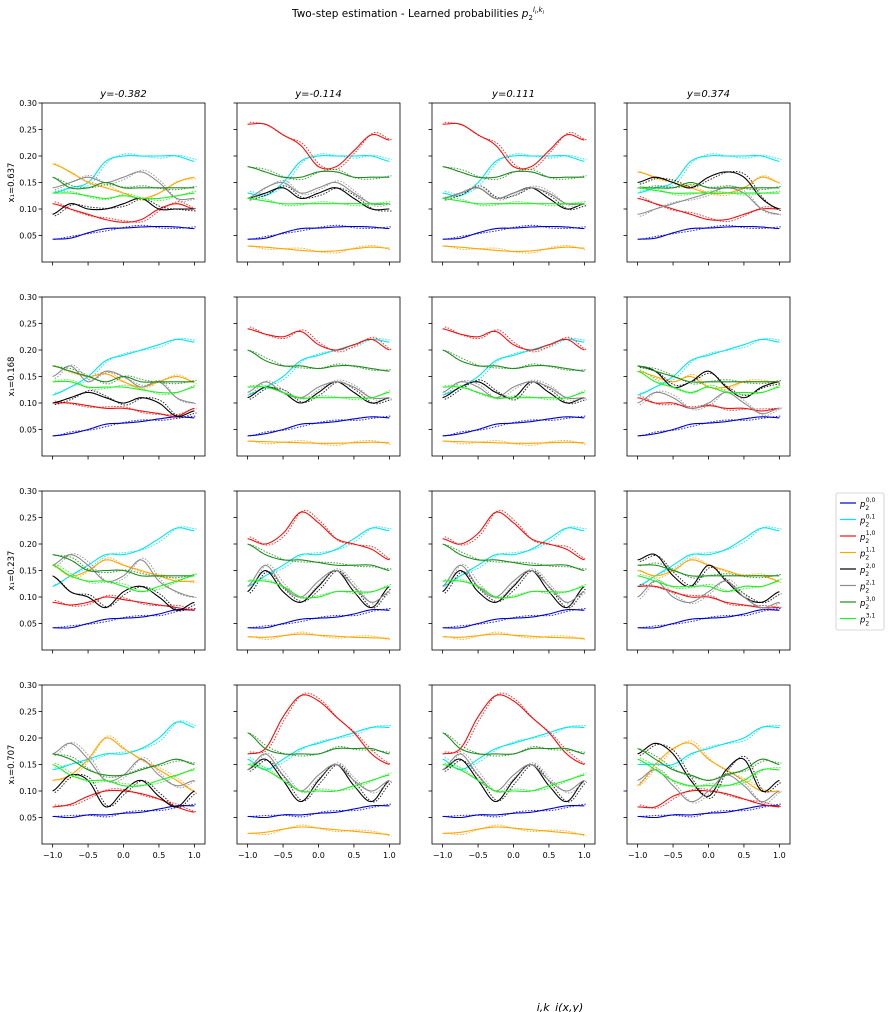 The height and width of the screenshot is (1012, 890). I want to click on subplot-r2-c1, so click(317, 572).